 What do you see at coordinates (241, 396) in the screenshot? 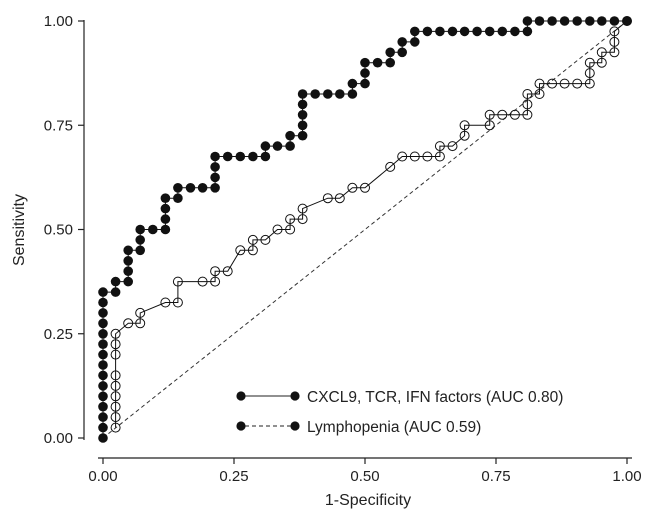
I see `legend-marker-cxcl9-left` at bounding box center [241, 396].